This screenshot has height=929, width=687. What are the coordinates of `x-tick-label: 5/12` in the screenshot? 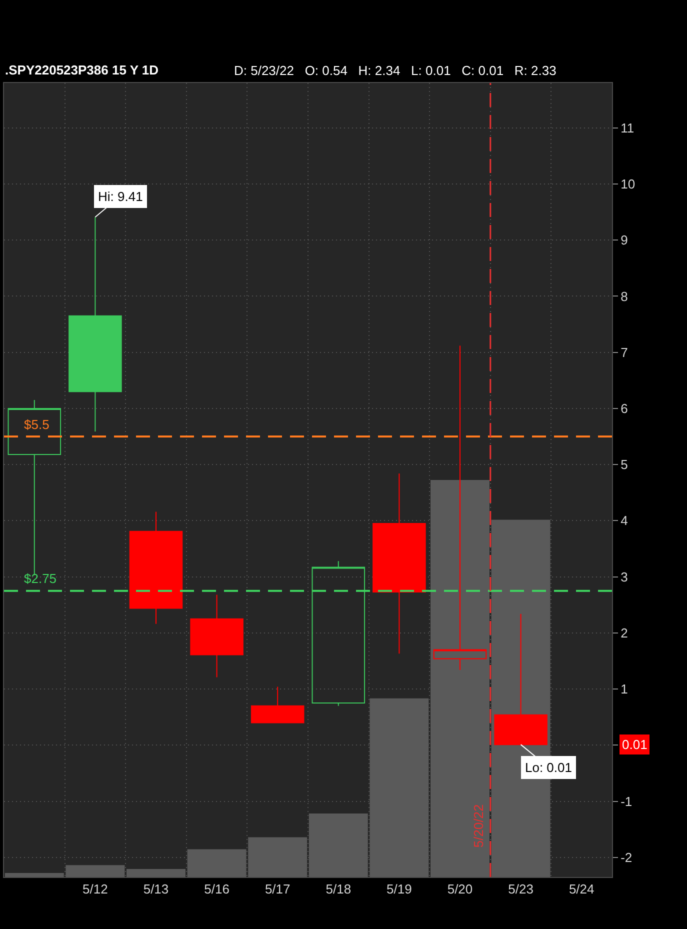 It's located at (95, 889).